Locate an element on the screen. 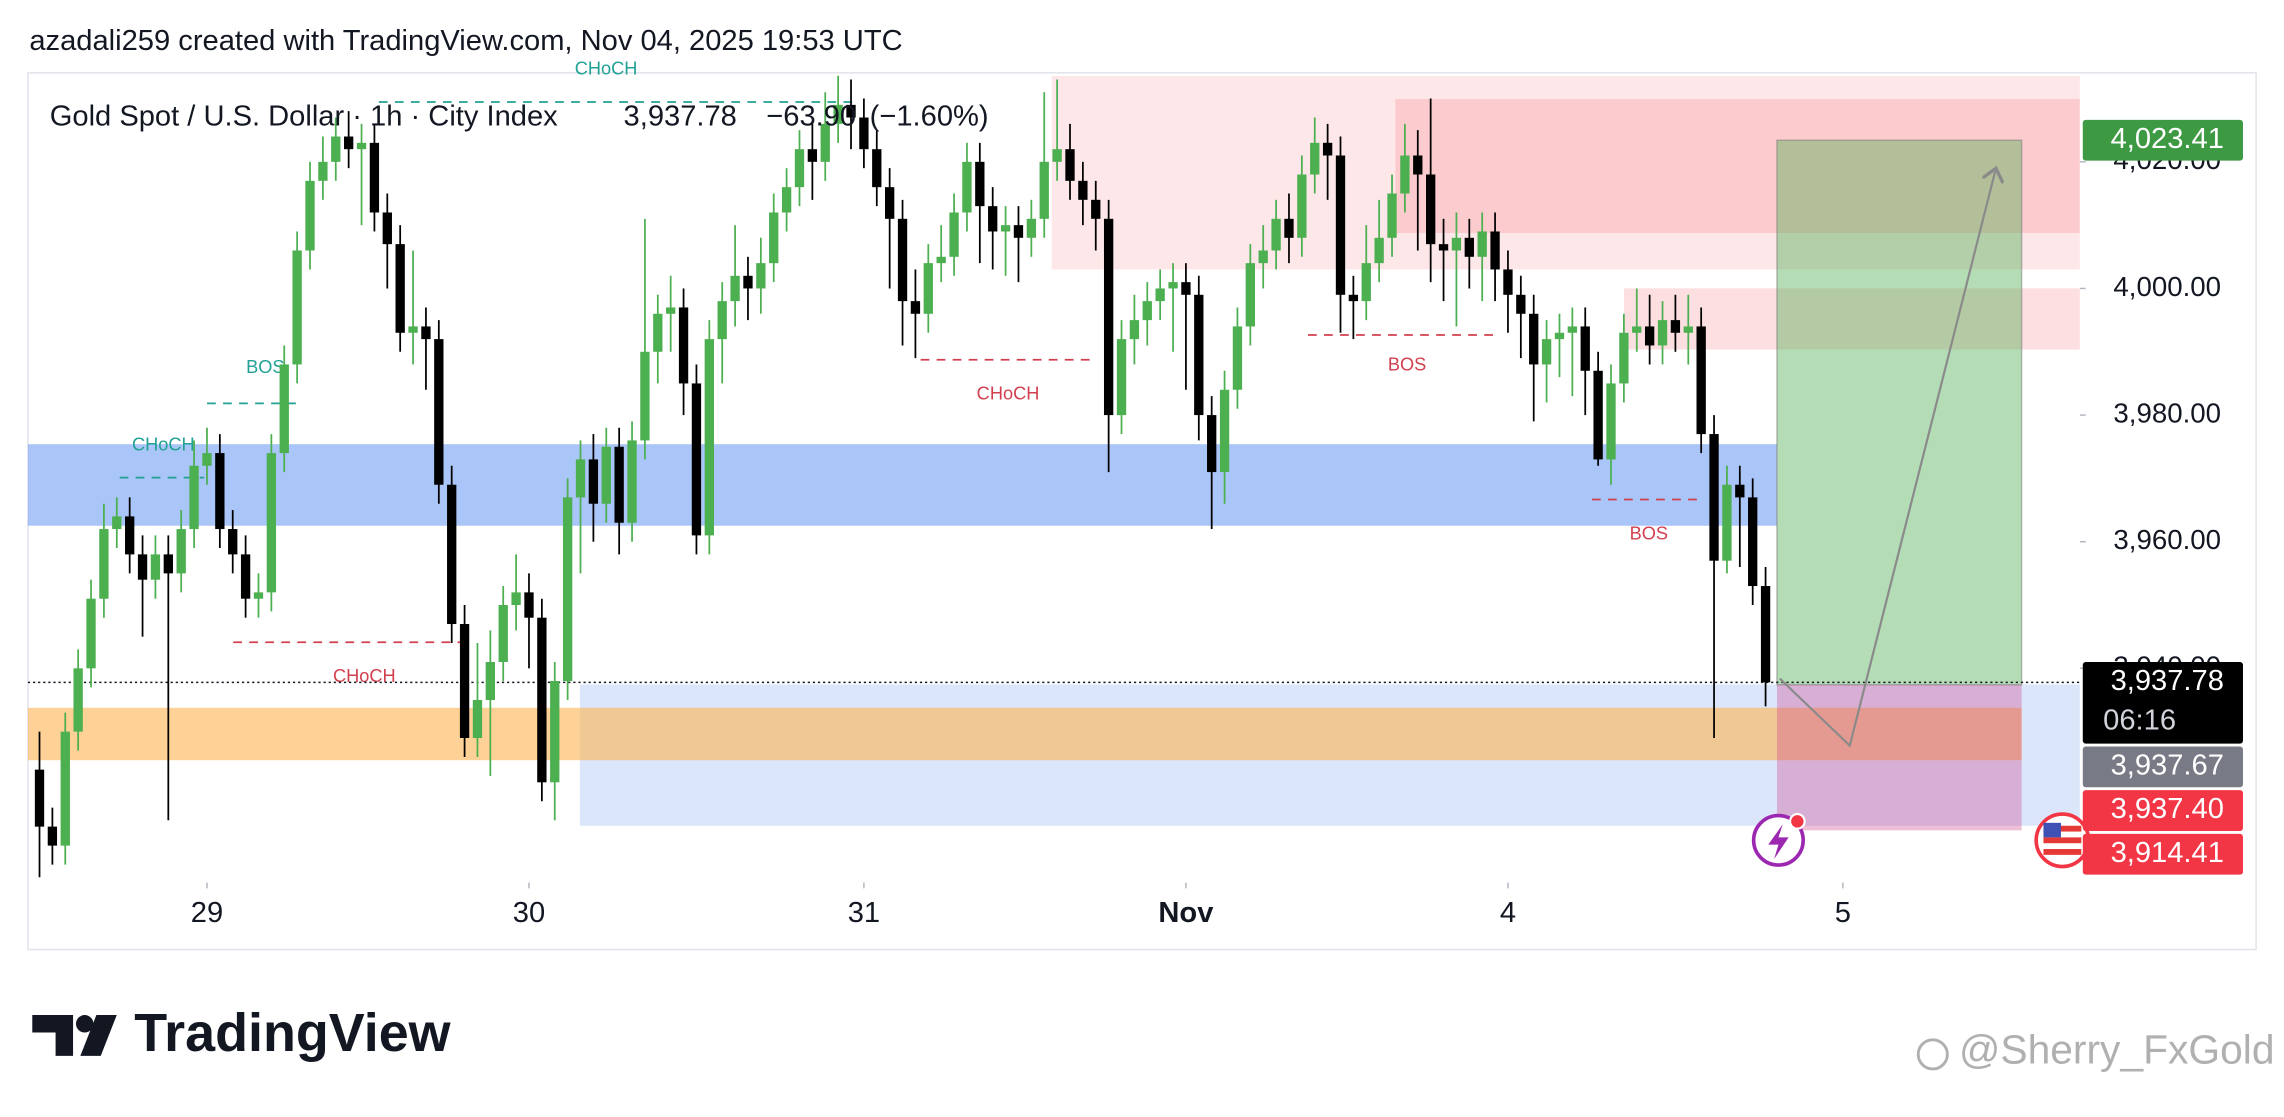 The height and width of the screenshot is (1117, 2284). x-tick-label: 31 is located at coordinates (864, 913).